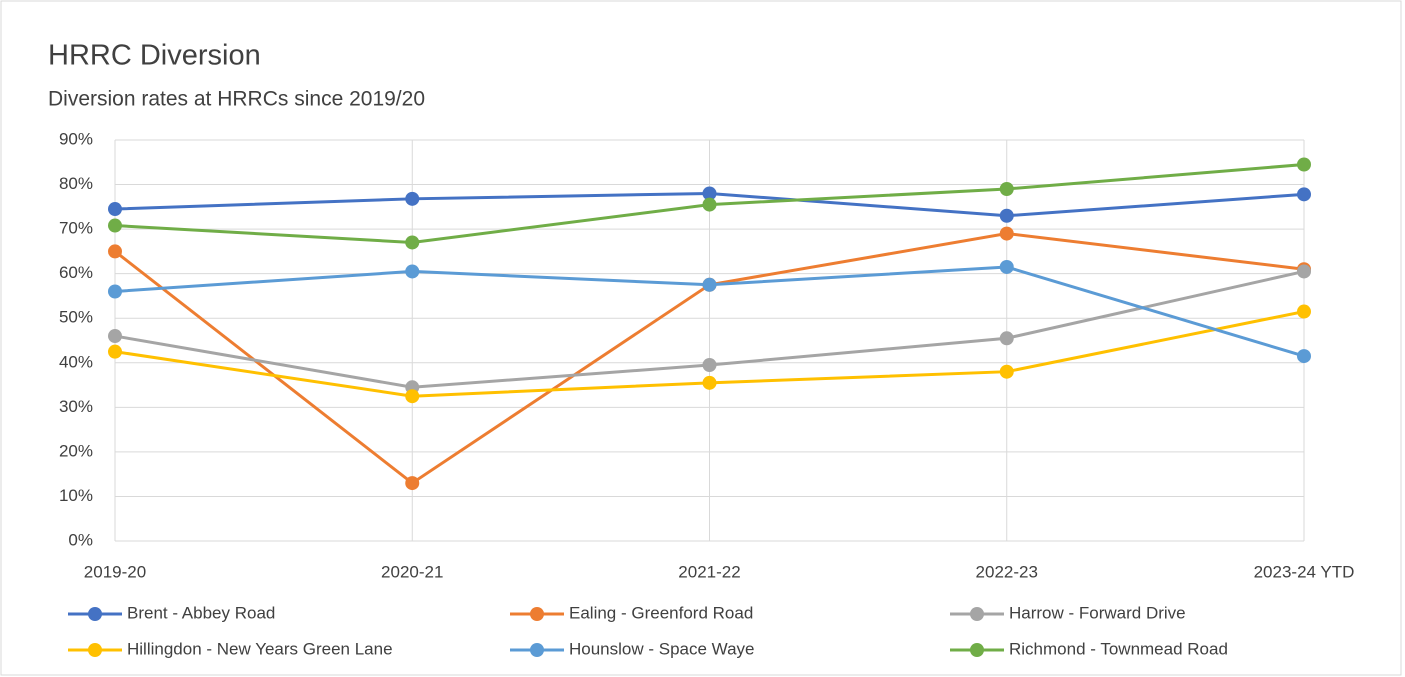  Describe the element at coordinates (662, 648) in the screenshot. I see `legend-label: Hounslow - Space Waye` at that location.